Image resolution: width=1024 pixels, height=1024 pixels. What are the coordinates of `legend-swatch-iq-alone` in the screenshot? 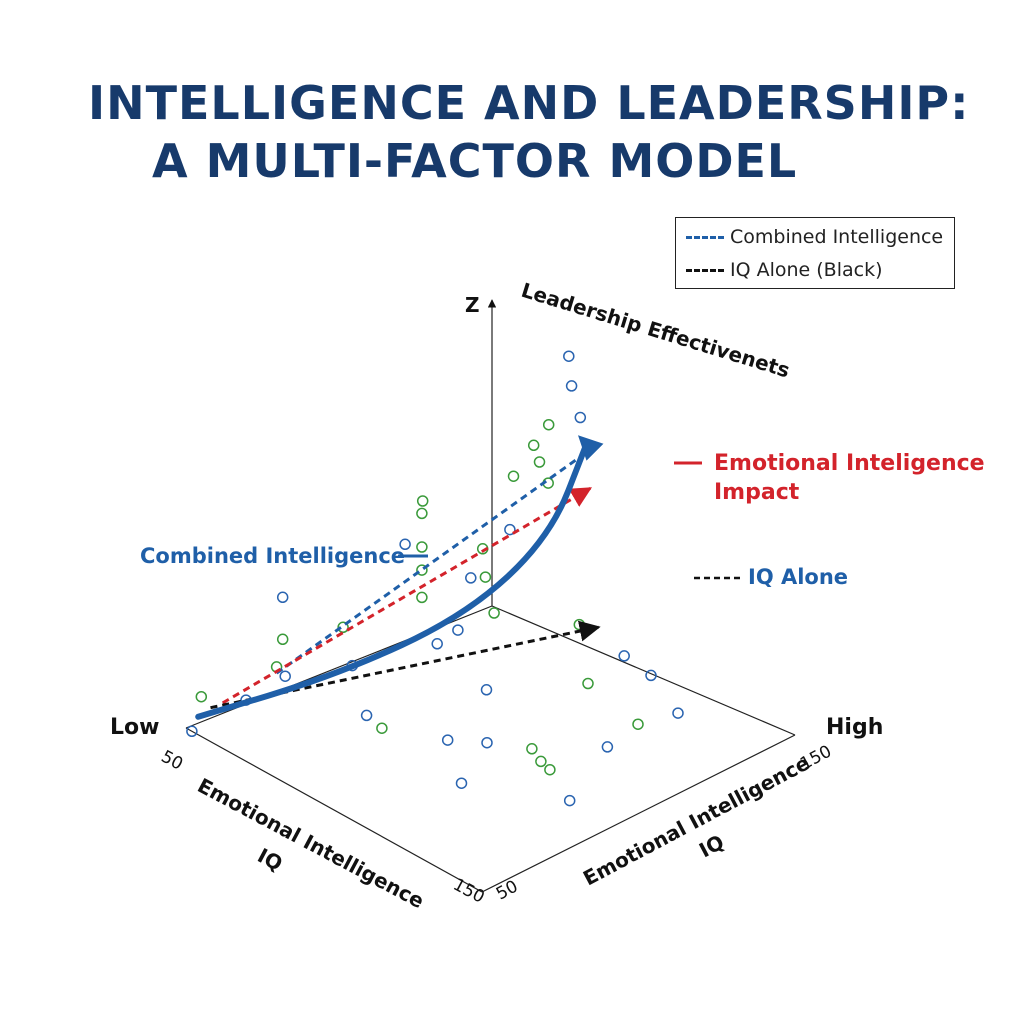 It's located at (705, 270).